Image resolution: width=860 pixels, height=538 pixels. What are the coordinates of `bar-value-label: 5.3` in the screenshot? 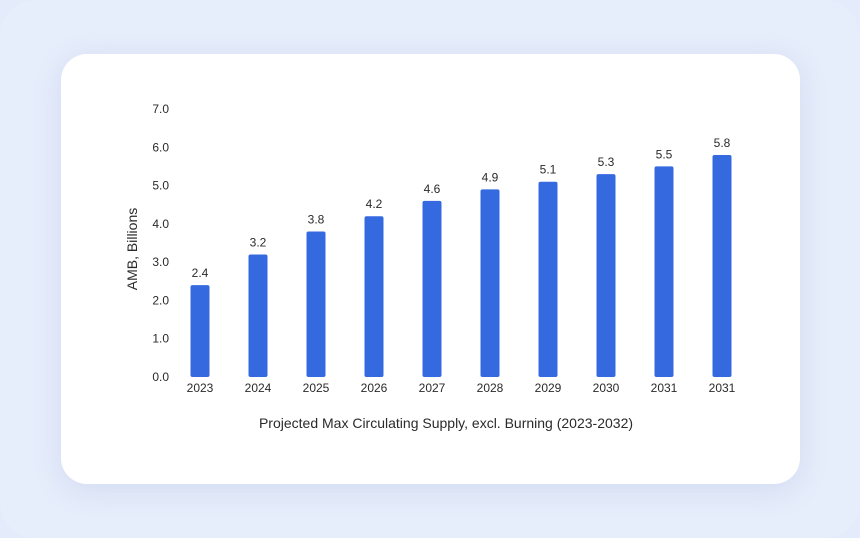 It's located at (606, 162).